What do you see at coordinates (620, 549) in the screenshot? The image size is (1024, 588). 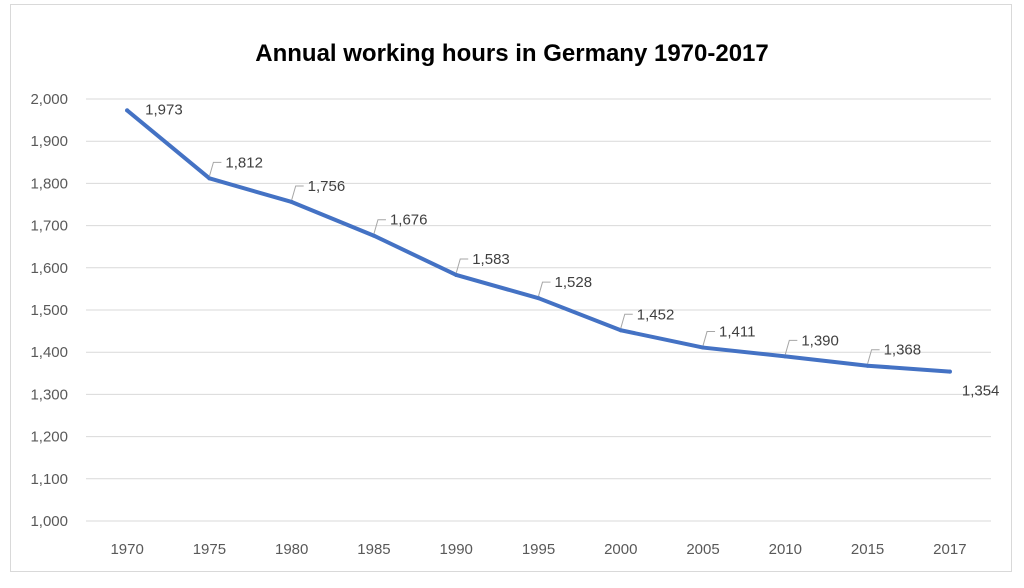 I see `x-tick-label: 2000` at bounding box center [620, 549].